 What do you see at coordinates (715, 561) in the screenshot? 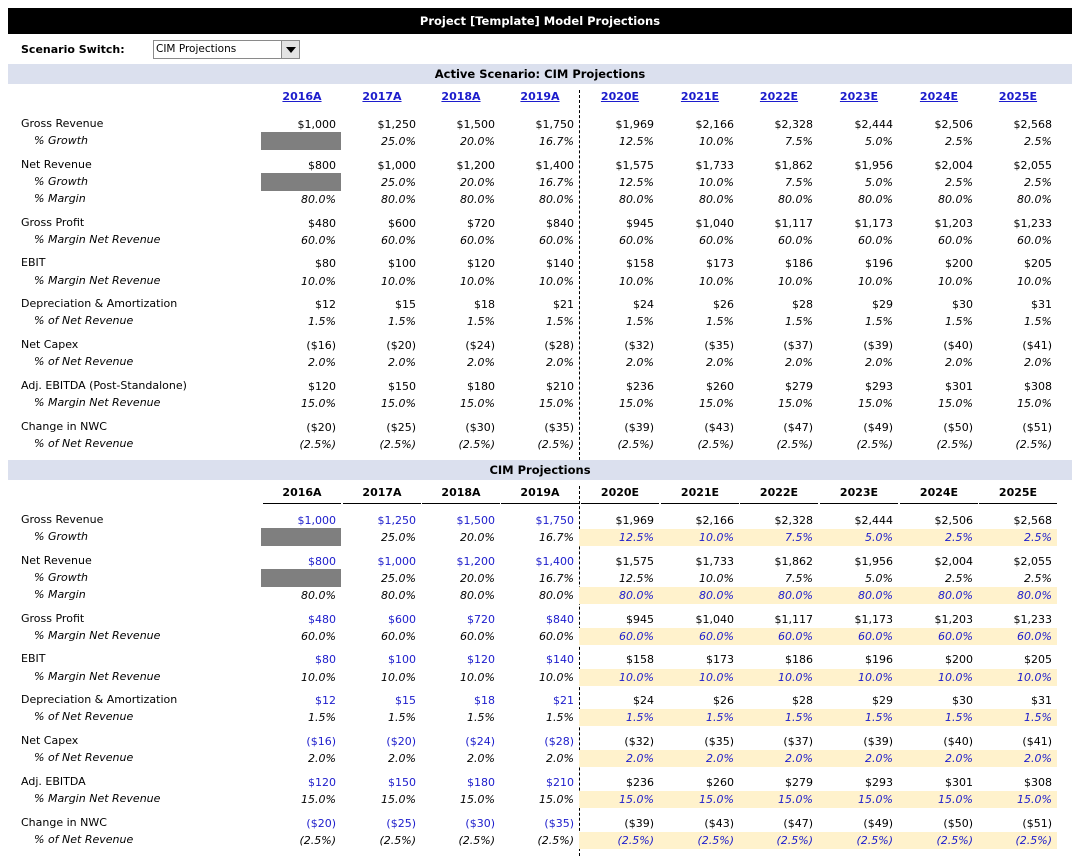
I see `table-cell: $1,733` at bounding box center [715, 561].